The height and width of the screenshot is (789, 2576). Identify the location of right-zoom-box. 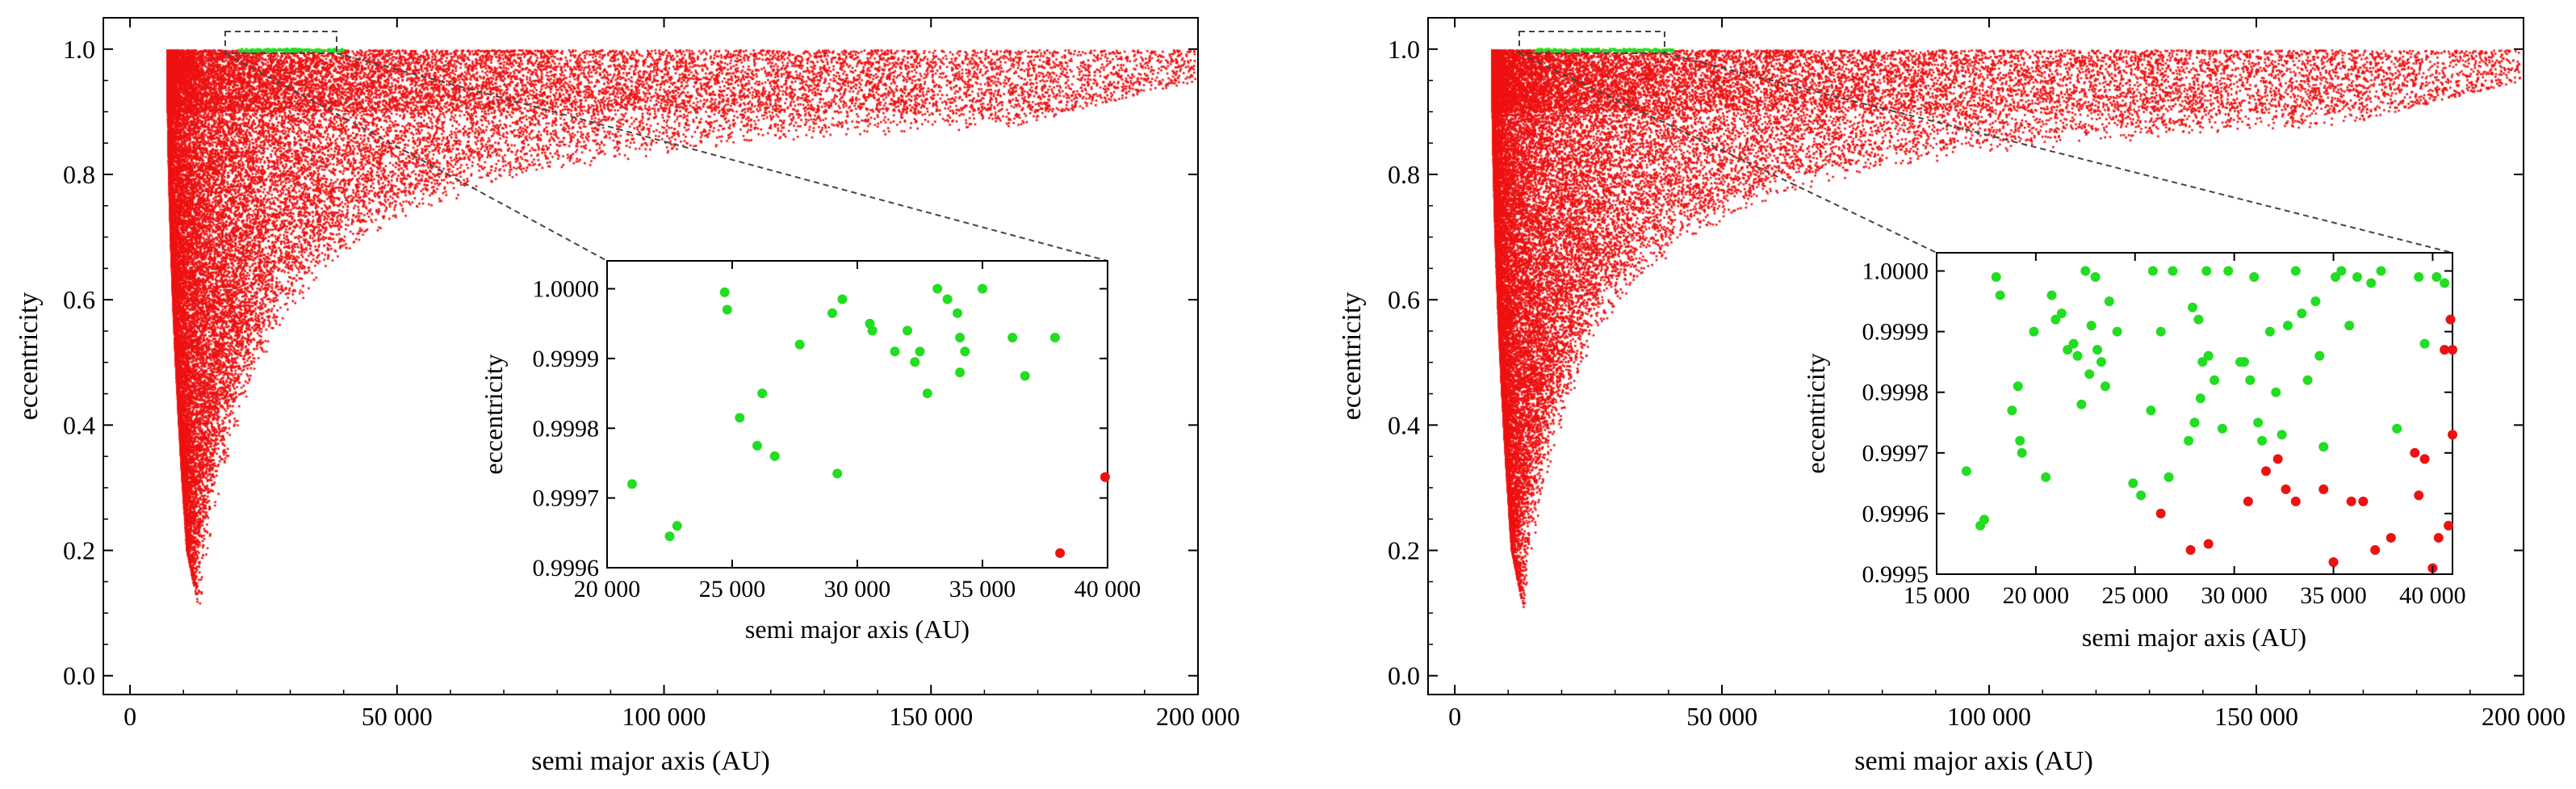
(1591, 42).